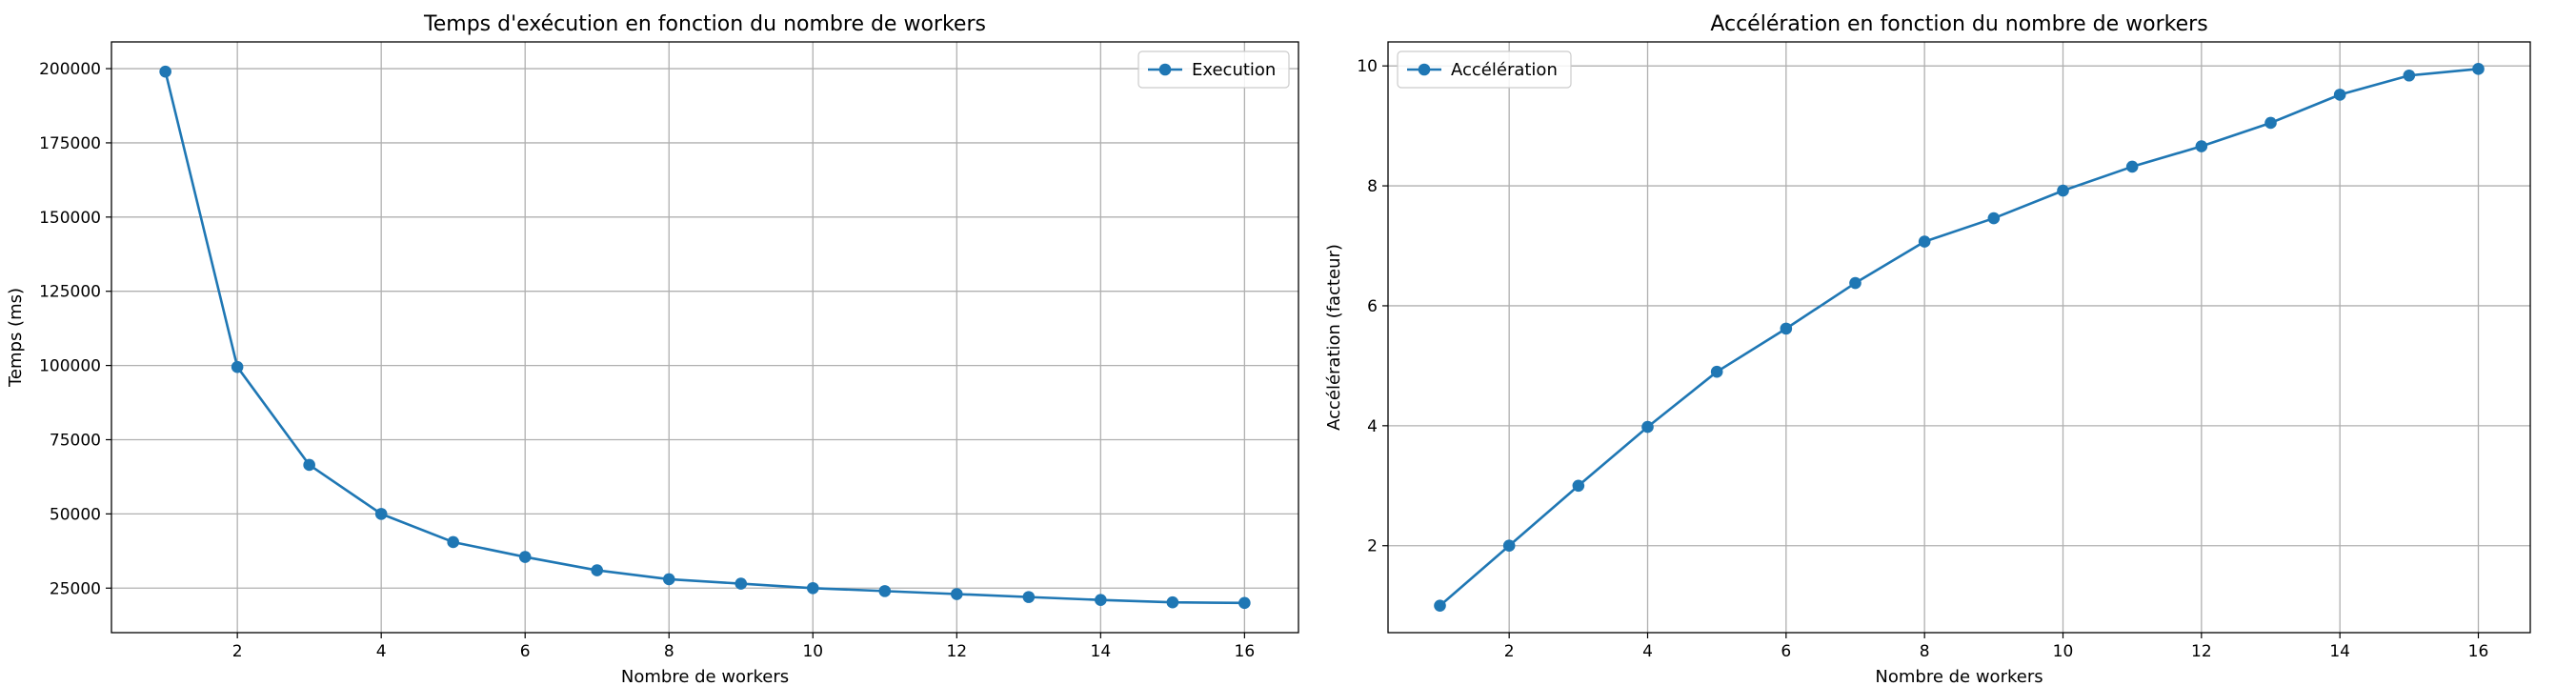  Describe the element at coordinates (70, 69) in the screenshot. I see `y-tick-label: 200000` at that location.